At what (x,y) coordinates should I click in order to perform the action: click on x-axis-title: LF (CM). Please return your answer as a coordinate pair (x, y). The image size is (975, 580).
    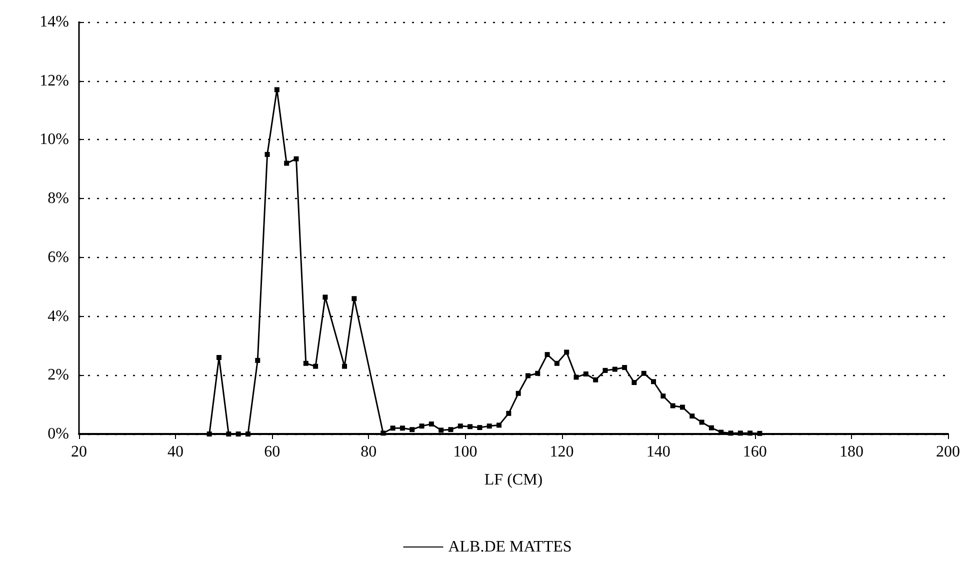
    Looking at the image, I should click on (513, 480).